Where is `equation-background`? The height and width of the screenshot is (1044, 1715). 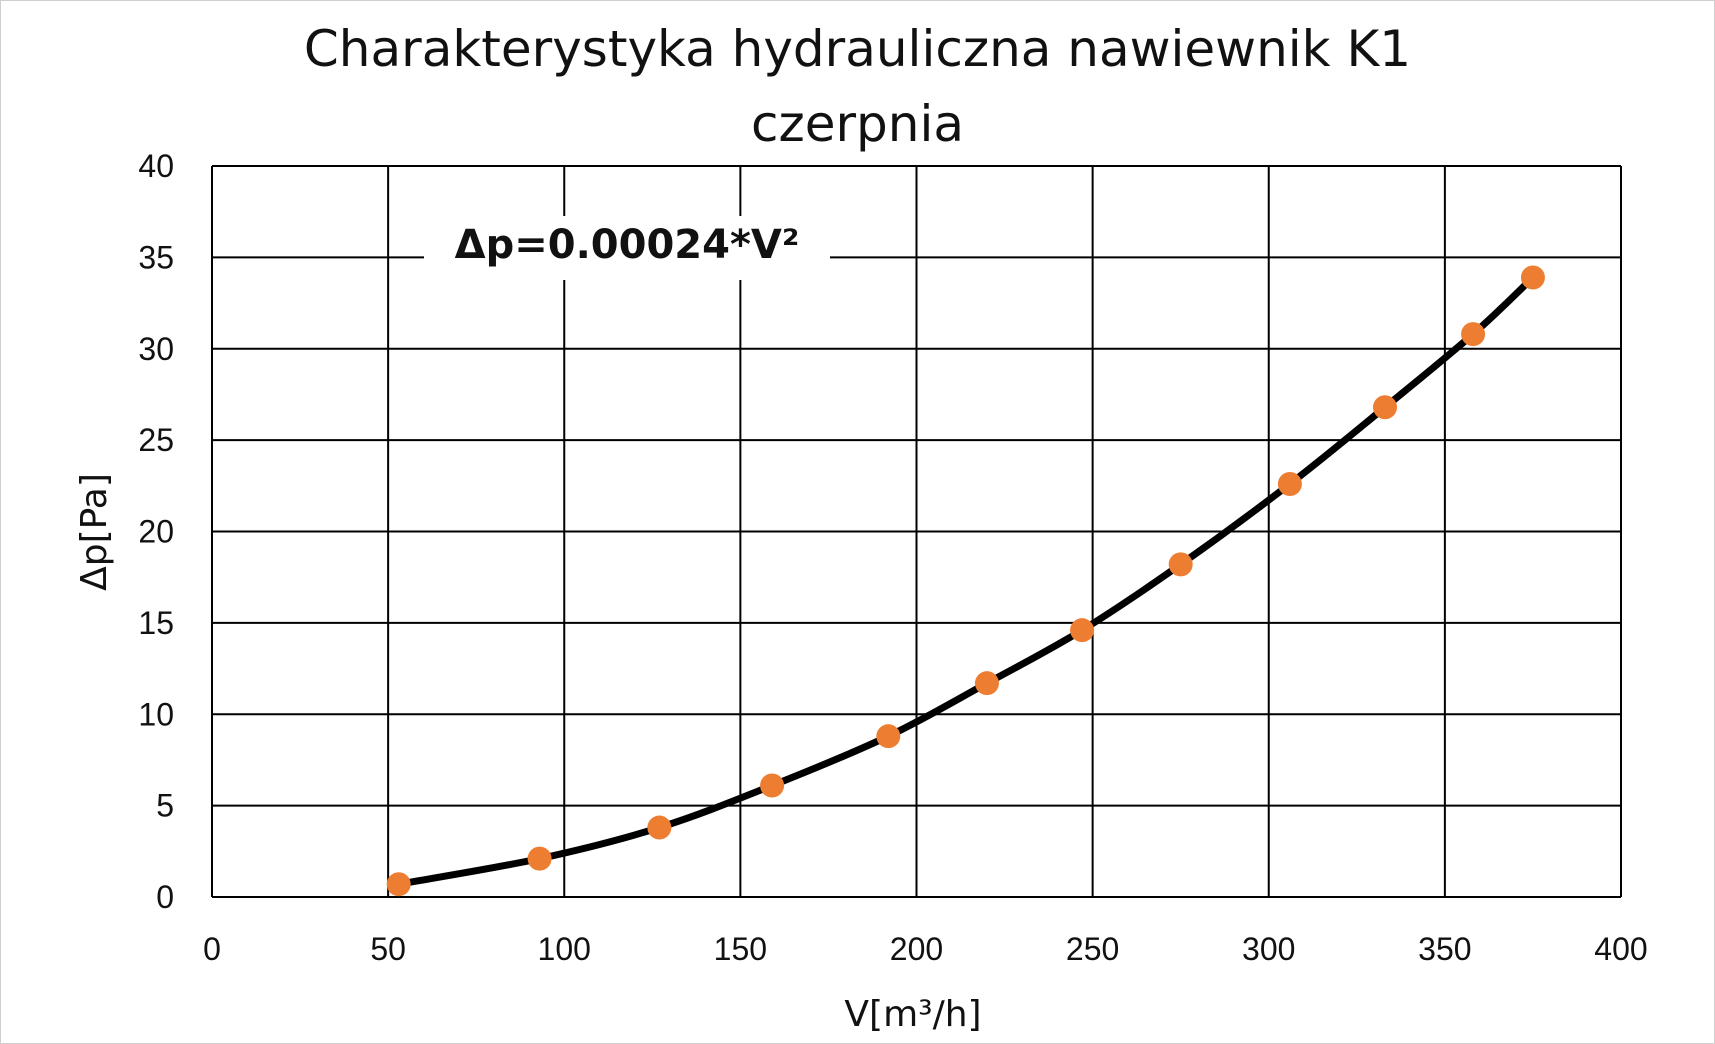
equation-background is located at coordinates (627, 248).